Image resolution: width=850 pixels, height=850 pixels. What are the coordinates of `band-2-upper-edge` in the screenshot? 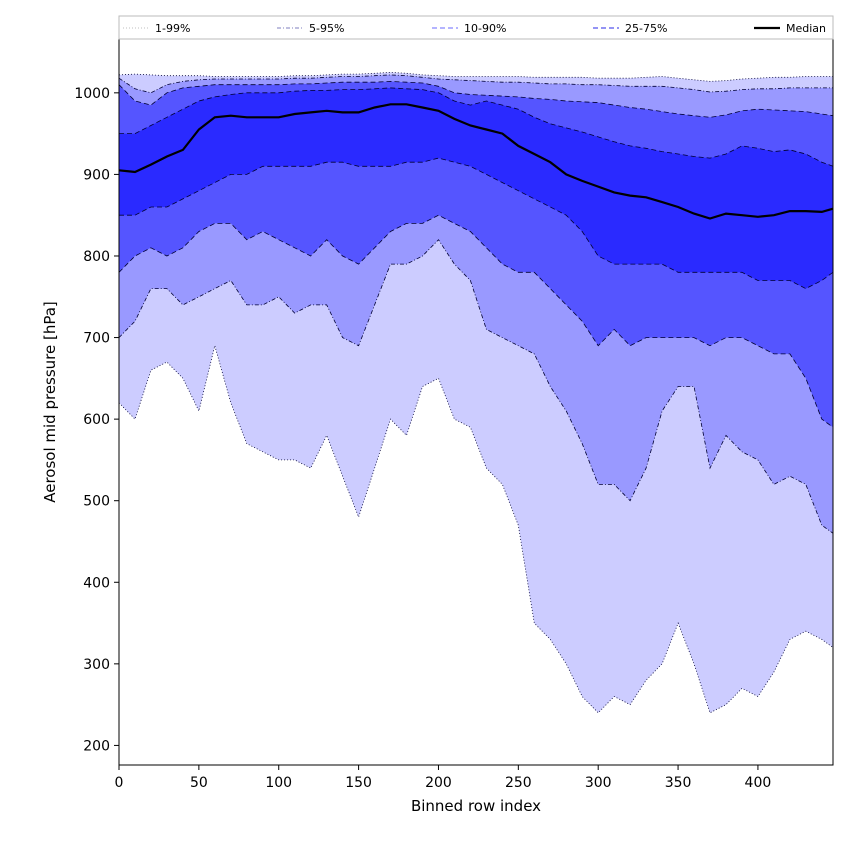 It's located at (476, 99).